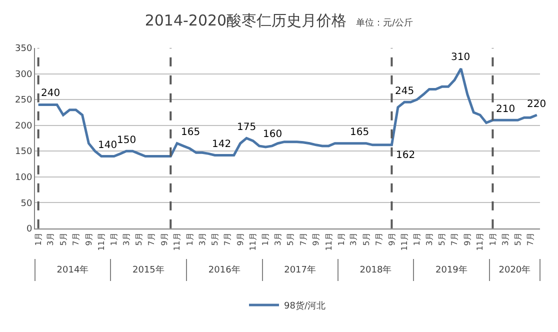 This screenshot has height=332, width=558. What do you see at coordinates (23, 126) in the screenshot?
I see `y-tick-label: 200` at bounding box center [23, 126].